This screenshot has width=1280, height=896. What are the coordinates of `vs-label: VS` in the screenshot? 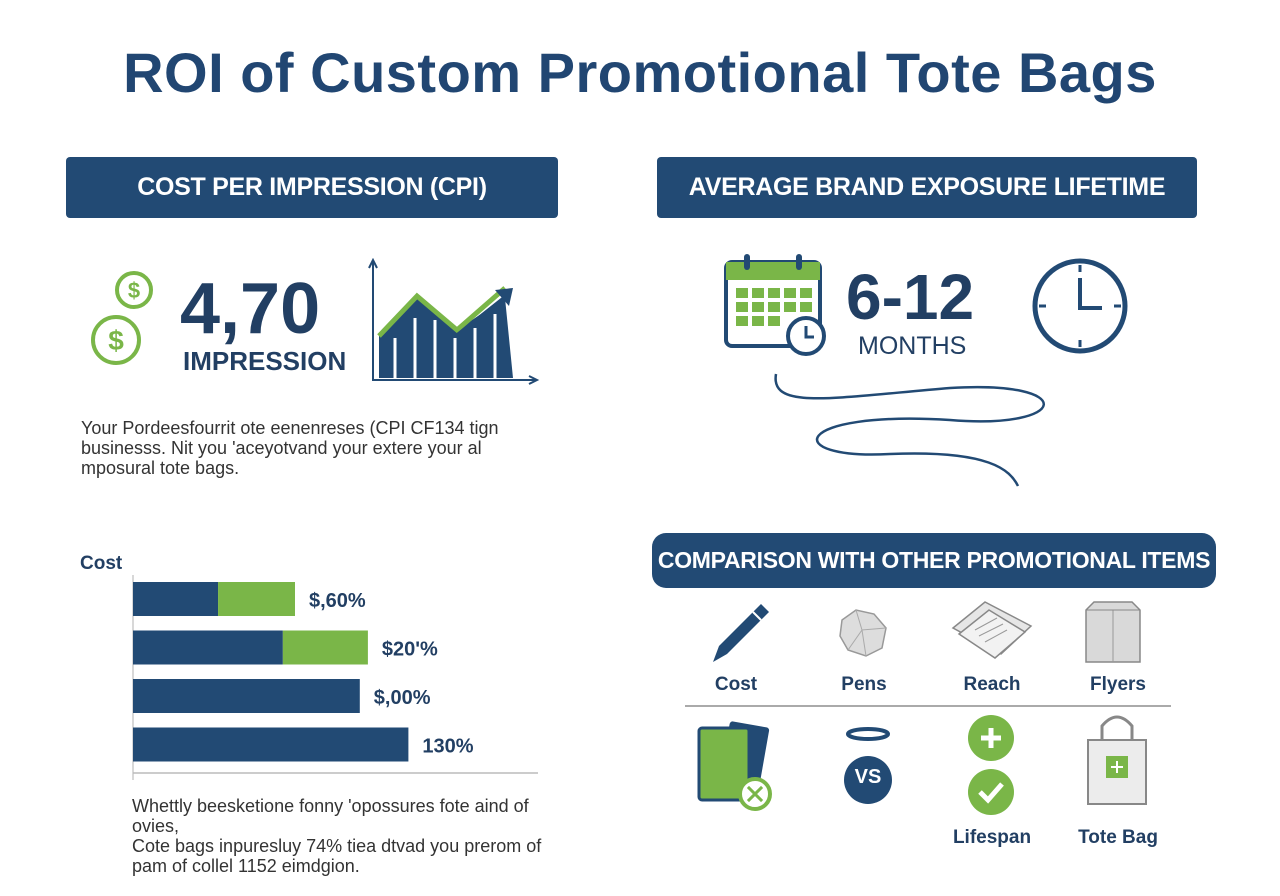 It's located at (868, 777).